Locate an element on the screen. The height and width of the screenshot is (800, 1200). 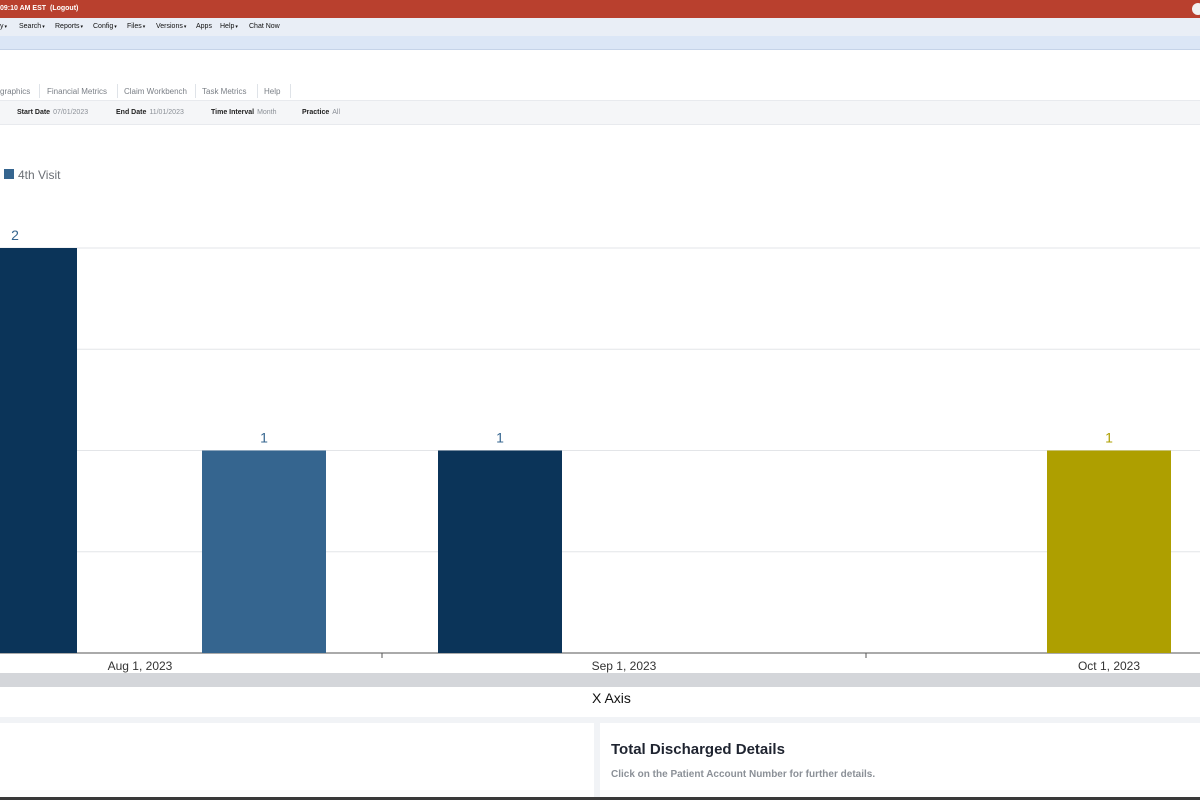
session-time: 09:10 AM EST is located at coordinates (23, 8).